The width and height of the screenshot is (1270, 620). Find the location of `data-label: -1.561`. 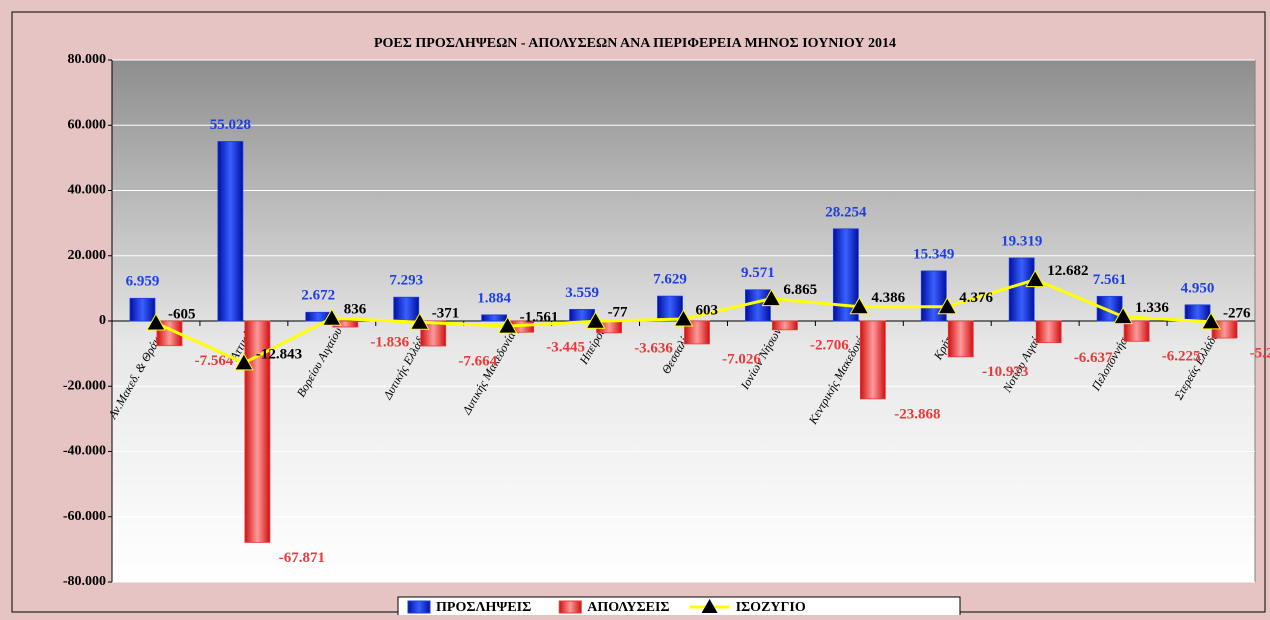

data-label: -1.561 is located at coordinates (539, 318).